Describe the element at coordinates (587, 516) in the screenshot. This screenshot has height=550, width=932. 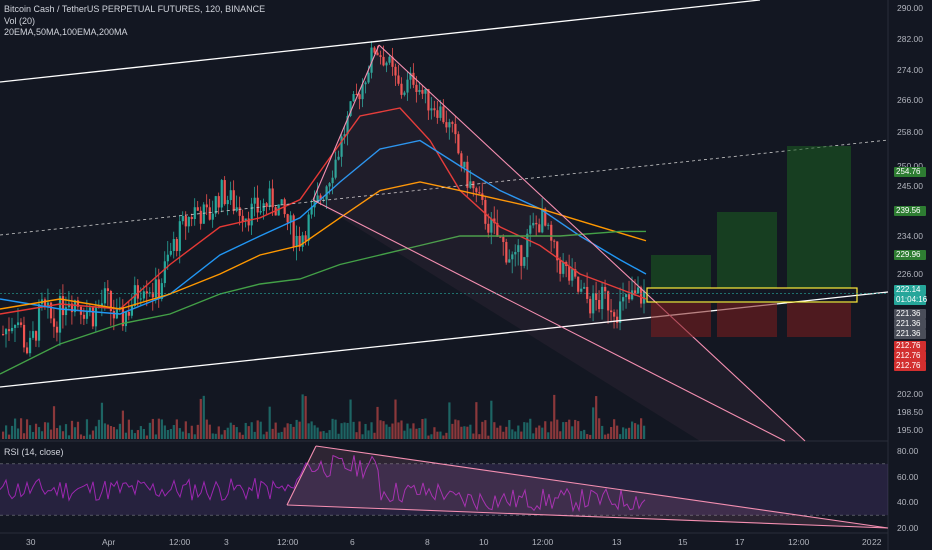
I see `rsi-wedge-lower` at that location.